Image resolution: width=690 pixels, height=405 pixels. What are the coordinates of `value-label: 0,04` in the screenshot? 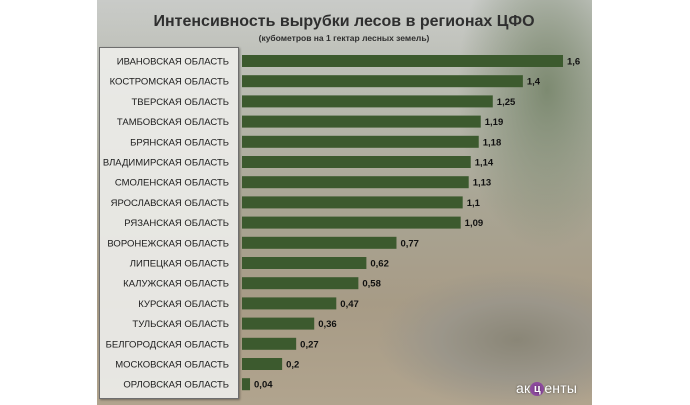 It's located at (263, 385).